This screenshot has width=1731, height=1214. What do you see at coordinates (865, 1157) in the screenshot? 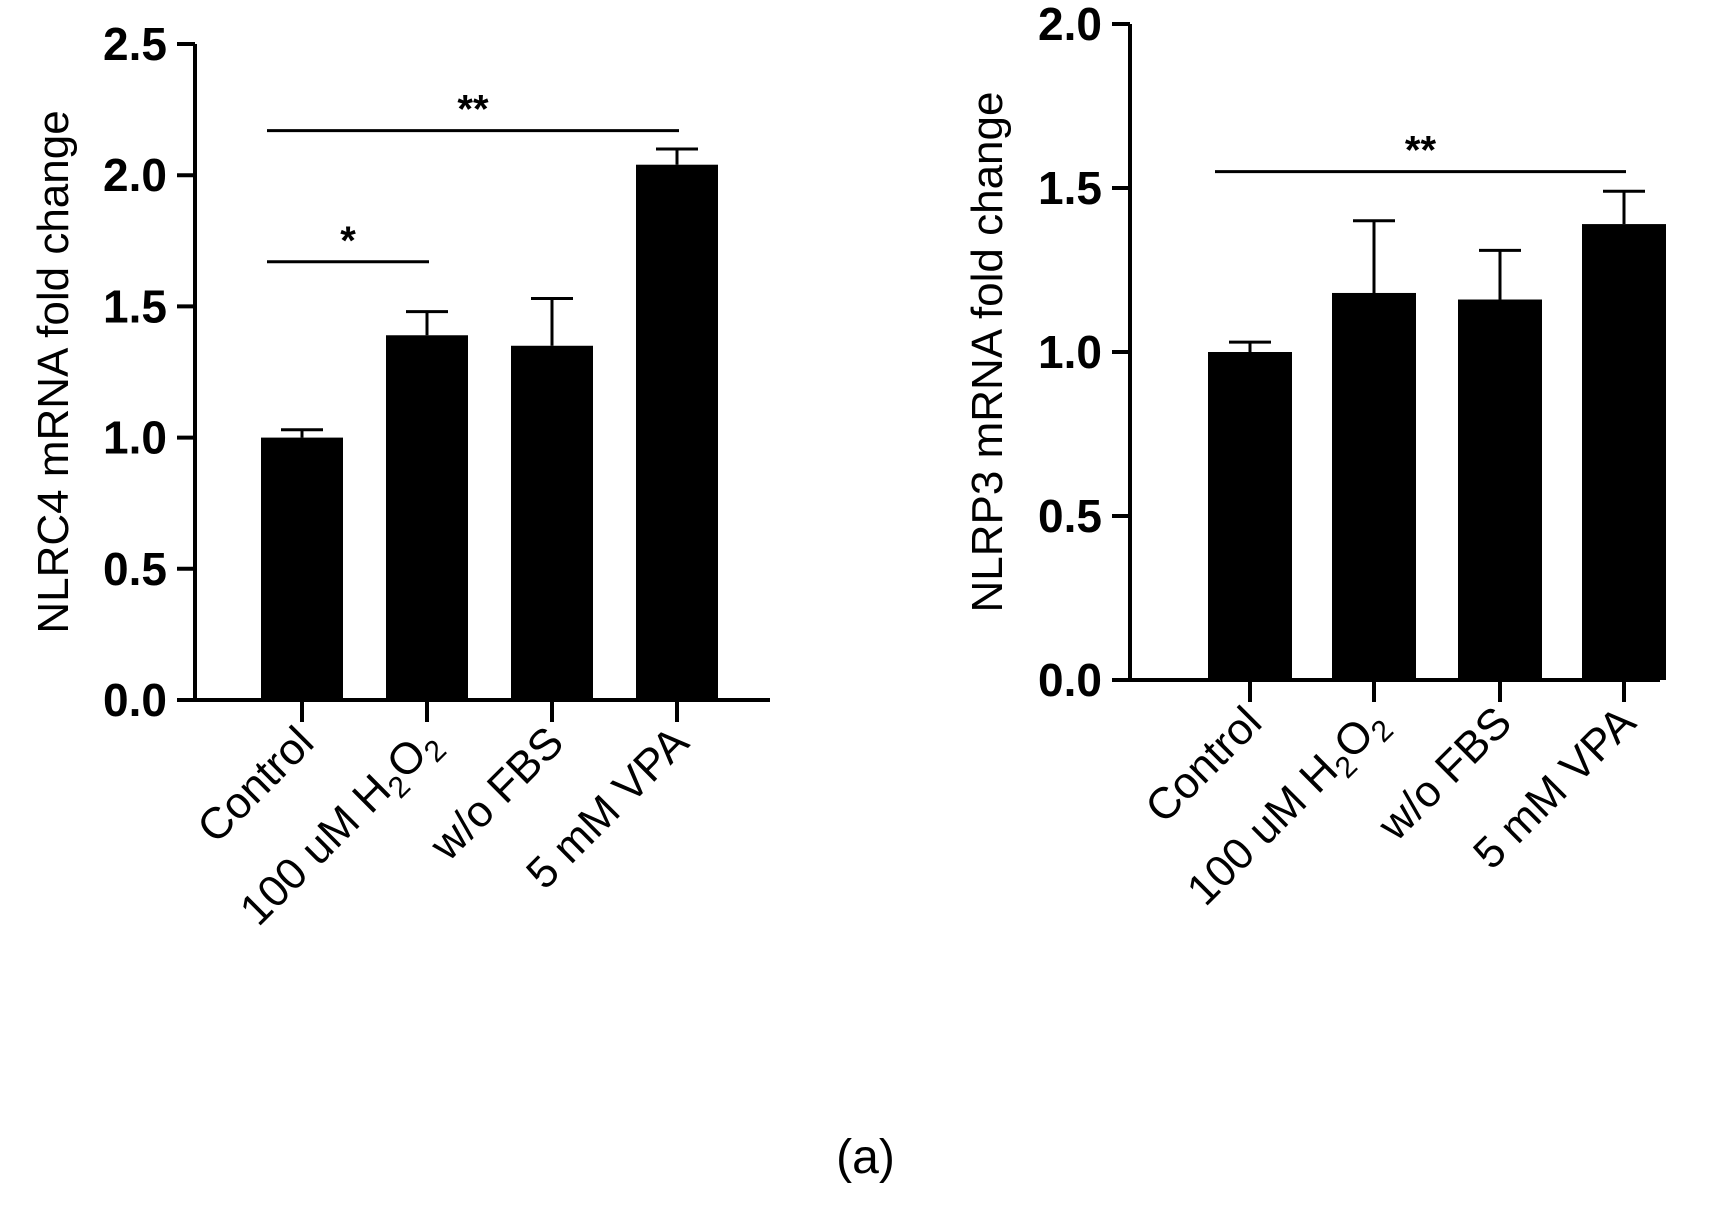
I see `figure-caption: (a)` at bounding box center [865, 1157].